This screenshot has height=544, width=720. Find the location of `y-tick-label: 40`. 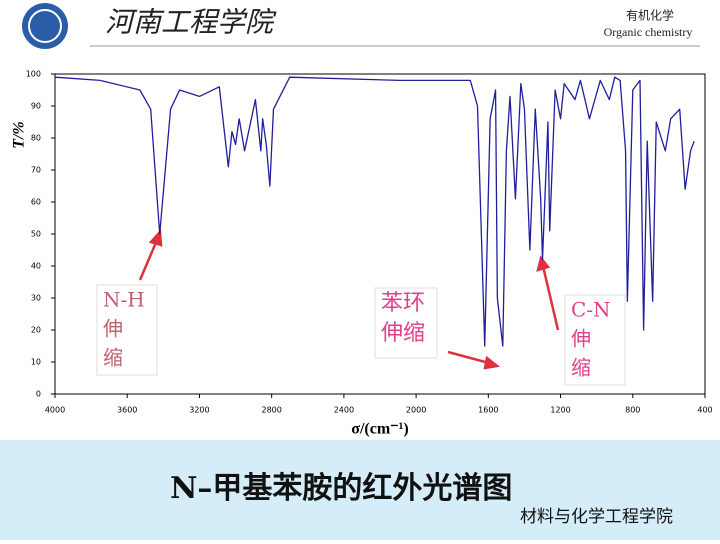

y-tick-label: 40 is located at coordinates (36, 266).